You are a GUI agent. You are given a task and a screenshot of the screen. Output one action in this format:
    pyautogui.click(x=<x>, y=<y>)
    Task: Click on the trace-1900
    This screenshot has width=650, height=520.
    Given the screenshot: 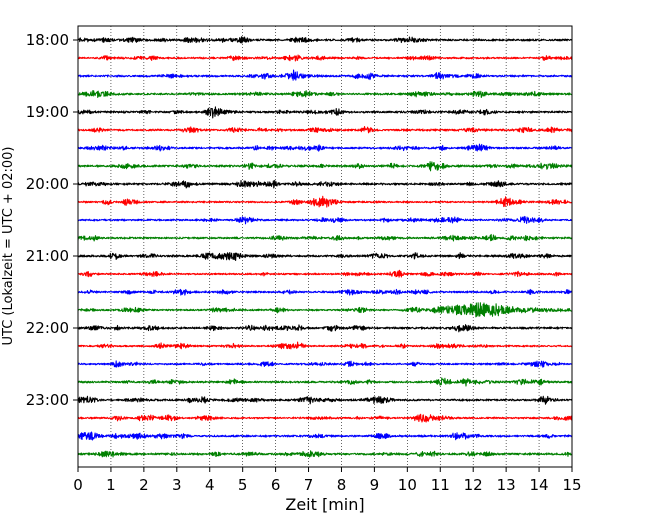 What is the action you would take?
    pyautogui.click(x=325, y=112)
    